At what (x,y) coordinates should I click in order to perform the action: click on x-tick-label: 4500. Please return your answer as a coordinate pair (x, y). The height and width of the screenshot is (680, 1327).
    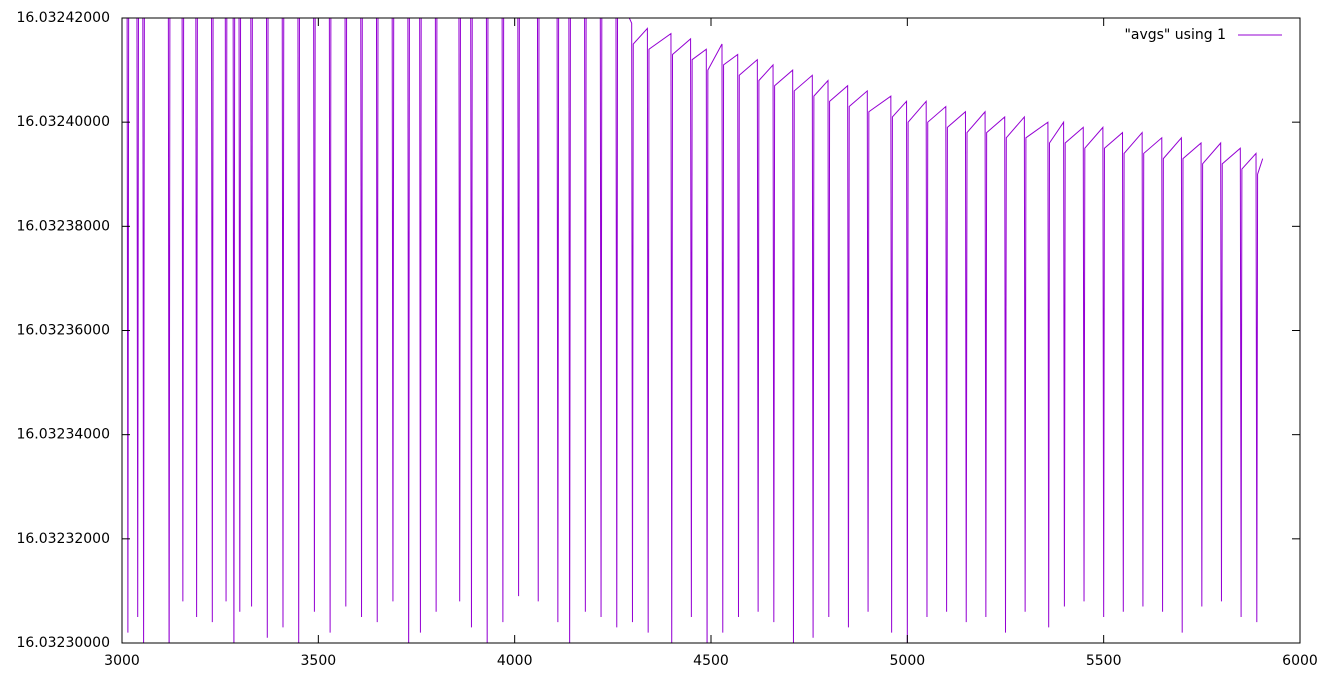
    Looking at the image, I should click on (711, 661).